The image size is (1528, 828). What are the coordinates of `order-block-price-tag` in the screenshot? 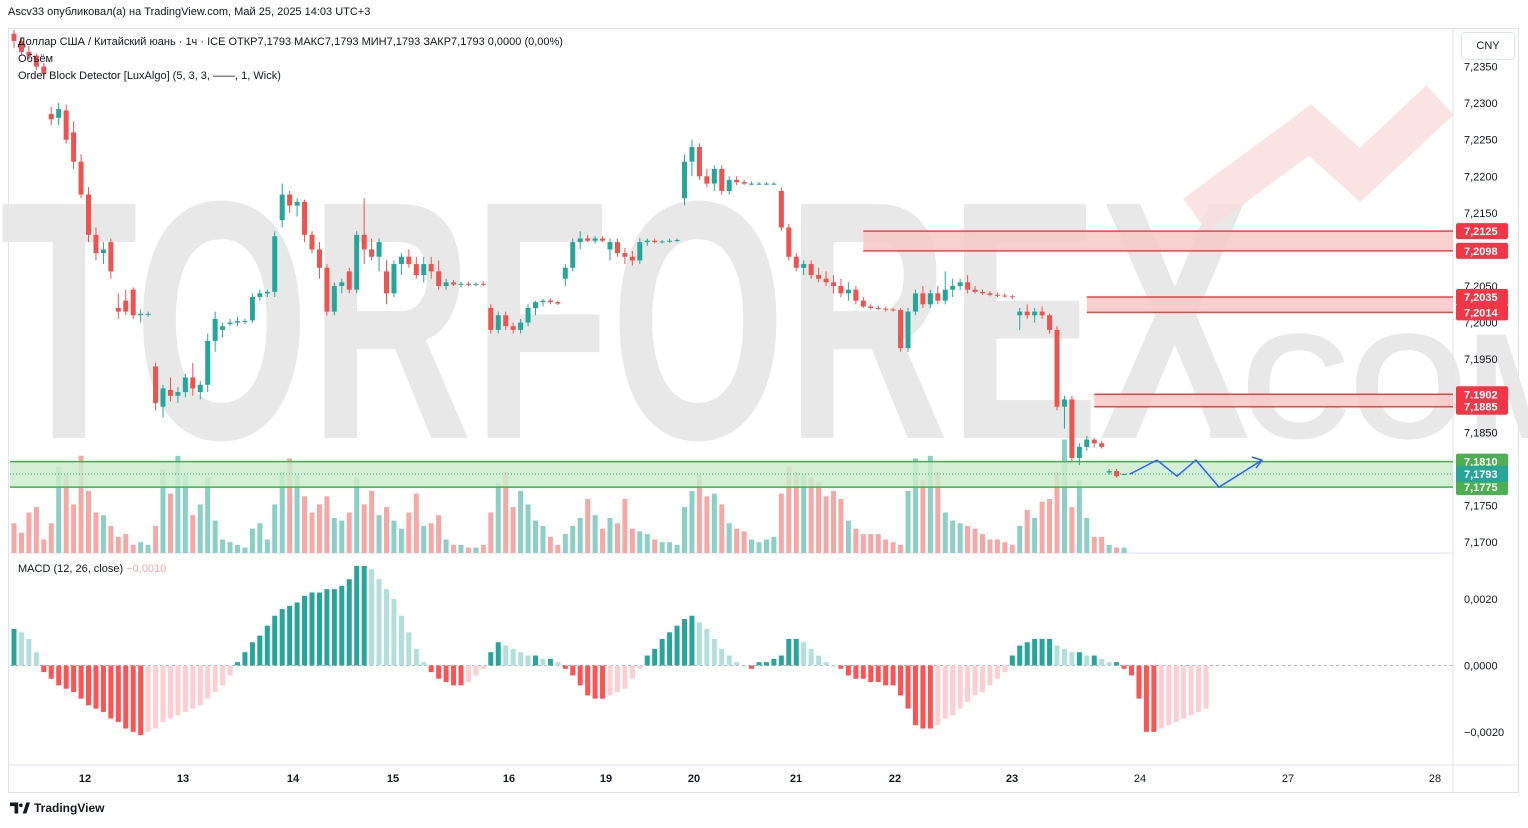 It's located at (1482, 231).